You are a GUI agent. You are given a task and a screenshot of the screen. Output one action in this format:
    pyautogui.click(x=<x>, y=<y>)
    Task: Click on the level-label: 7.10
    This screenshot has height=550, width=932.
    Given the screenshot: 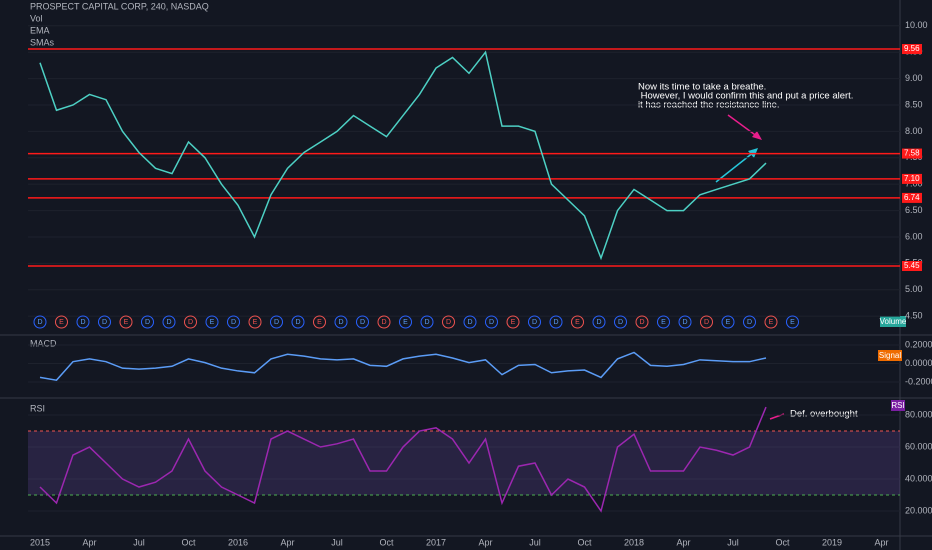 What is the action you would take?
    pyautogui.click(x=912, y=178)
    